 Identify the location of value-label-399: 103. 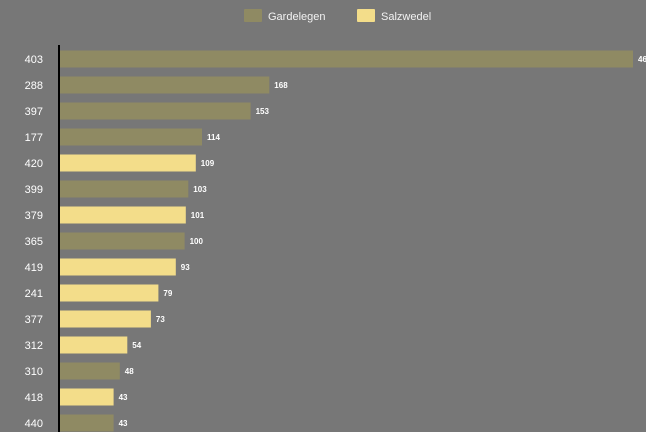
(200, 189).